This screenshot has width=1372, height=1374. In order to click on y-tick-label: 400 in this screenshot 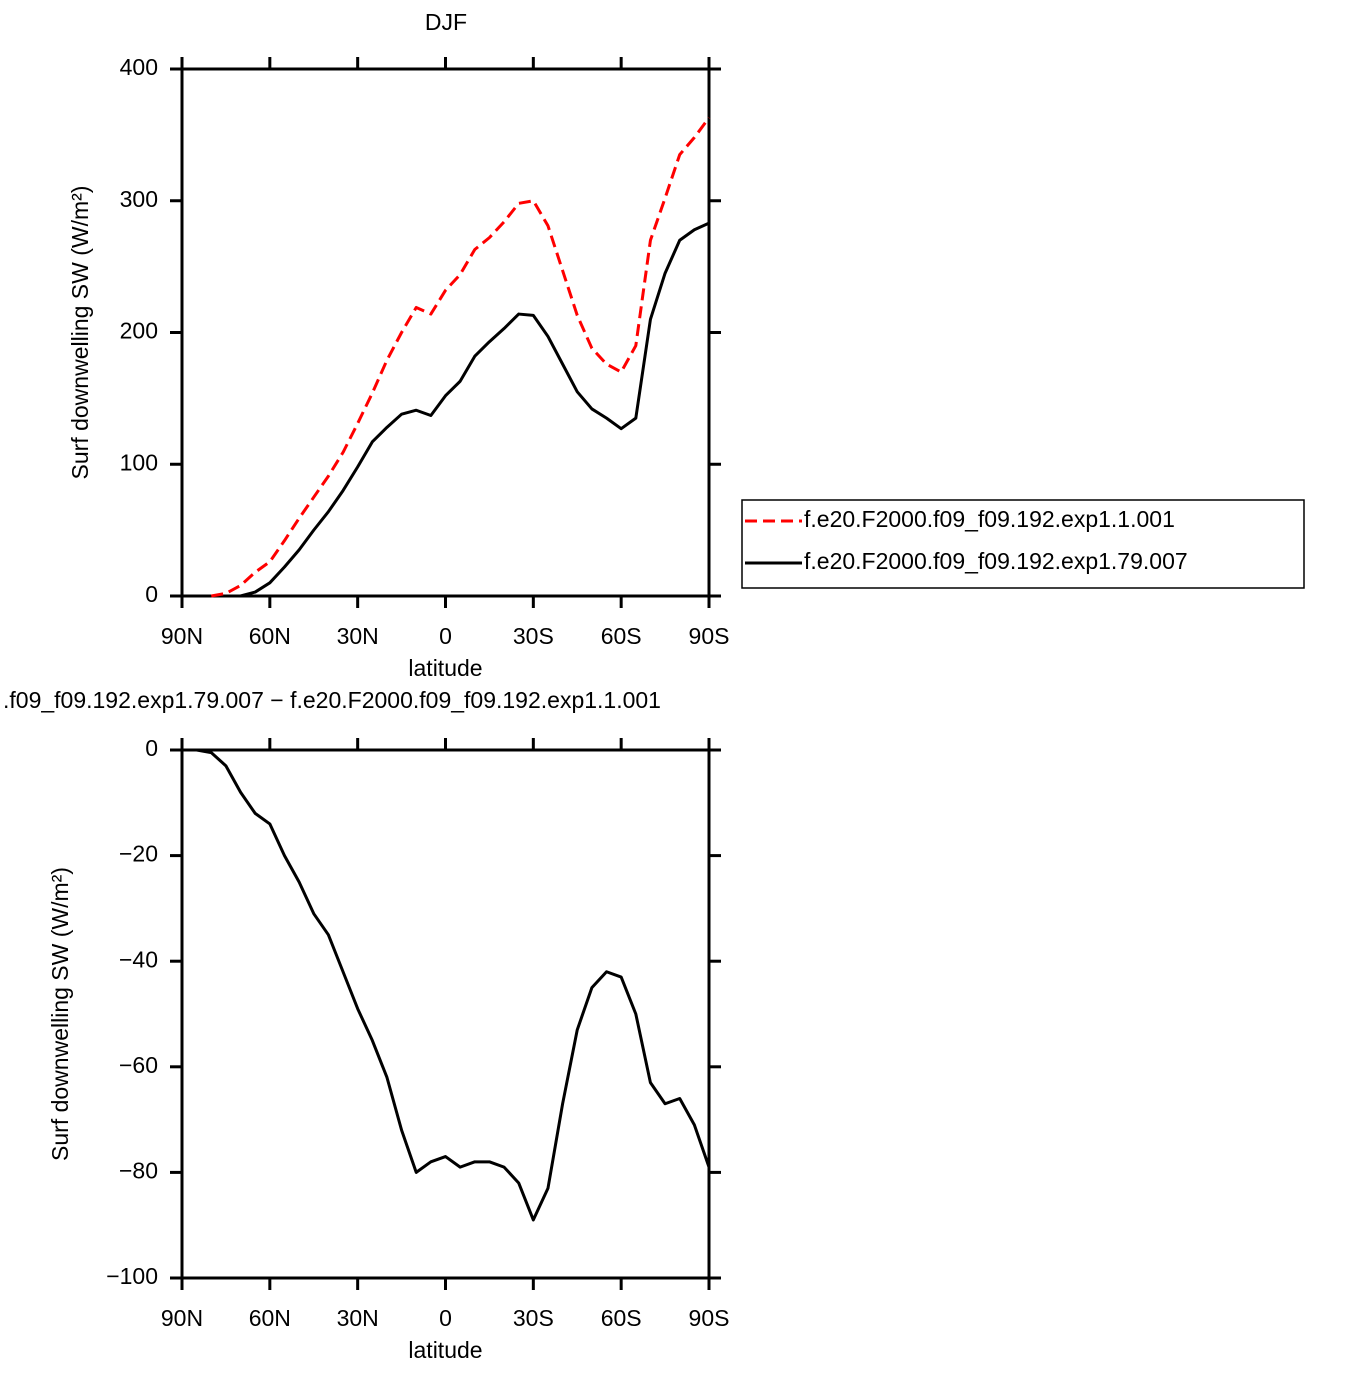, I will do `click(139, 67)`.